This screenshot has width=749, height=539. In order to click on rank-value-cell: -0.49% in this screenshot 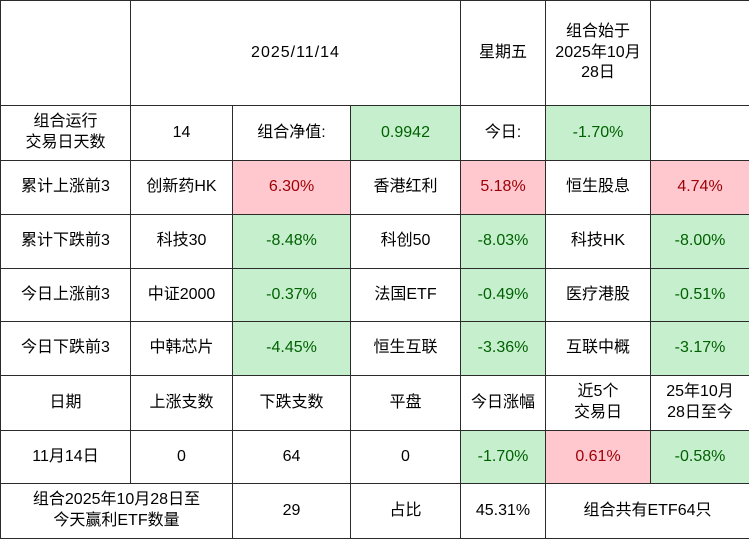, I will do `click(503, 295)`.